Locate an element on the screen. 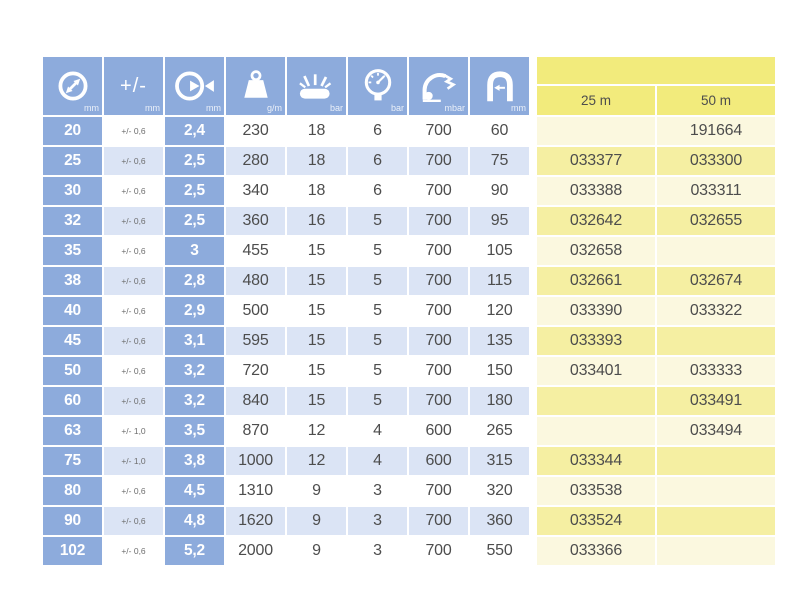 This screenshot has width=800, height=591. inner-diameter-value: 50 is located at coordinates (72, 371).